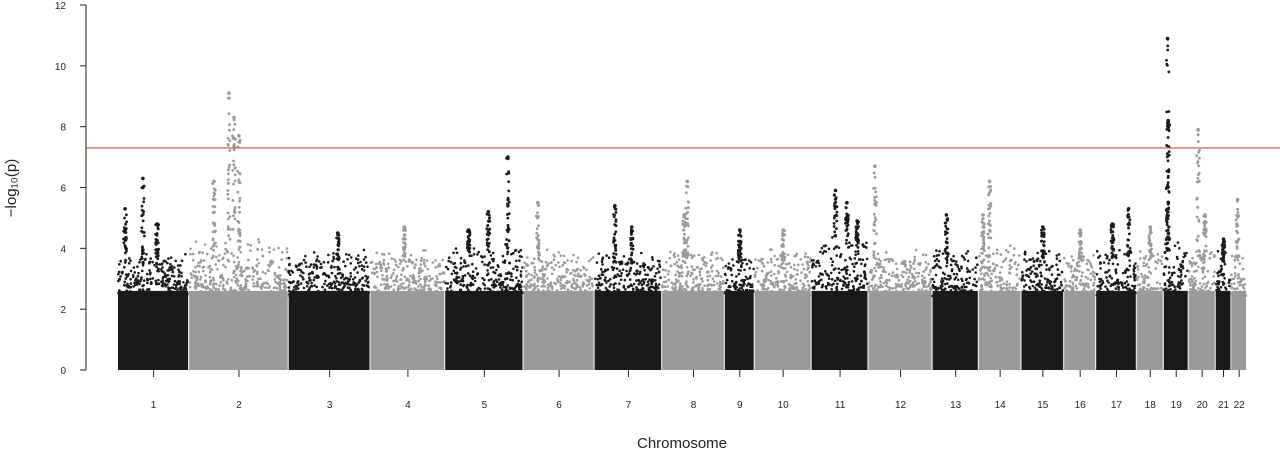  I want to click on x-tick-label: 18, so click(1151, 405).